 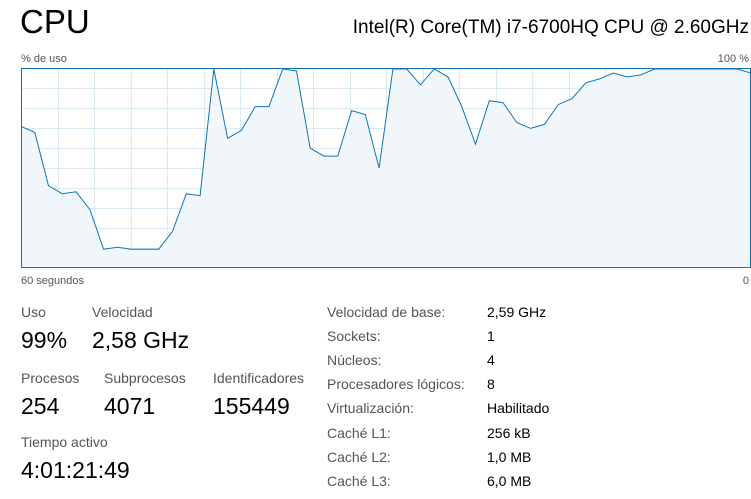 I want to click on graph-y-axis-label: % de uso, so click(x=44, y=59).